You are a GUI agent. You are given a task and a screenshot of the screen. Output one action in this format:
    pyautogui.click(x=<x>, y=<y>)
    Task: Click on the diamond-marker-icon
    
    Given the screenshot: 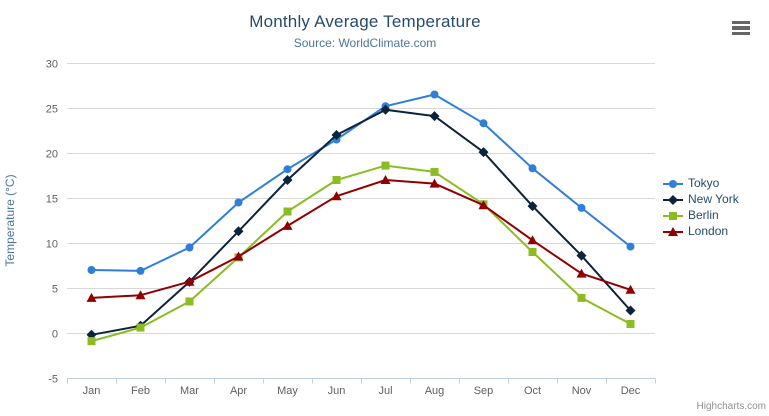 What is the action you would take?
    pyautogui.click(x=673, y=199)
    